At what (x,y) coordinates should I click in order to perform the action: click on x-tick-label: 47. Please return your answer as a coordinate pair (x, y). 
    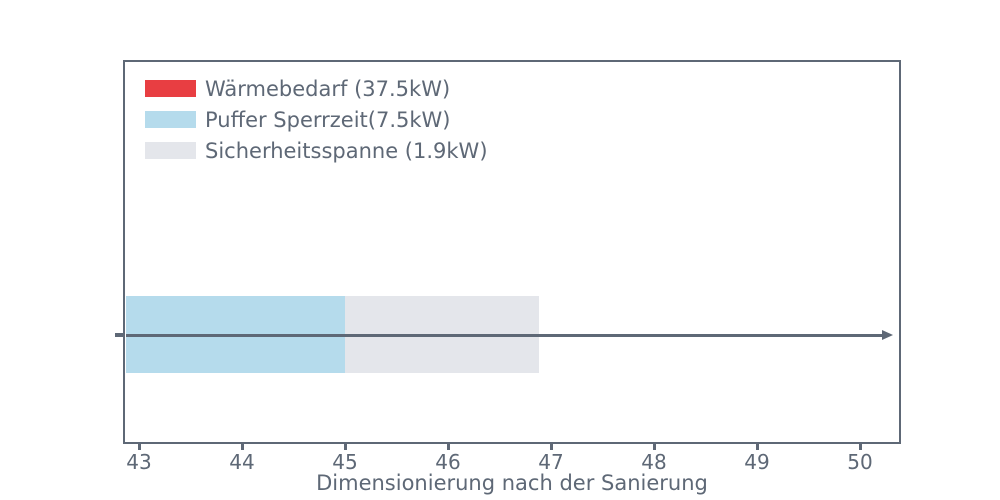
    Looking at the image, I should click on (551, 462).